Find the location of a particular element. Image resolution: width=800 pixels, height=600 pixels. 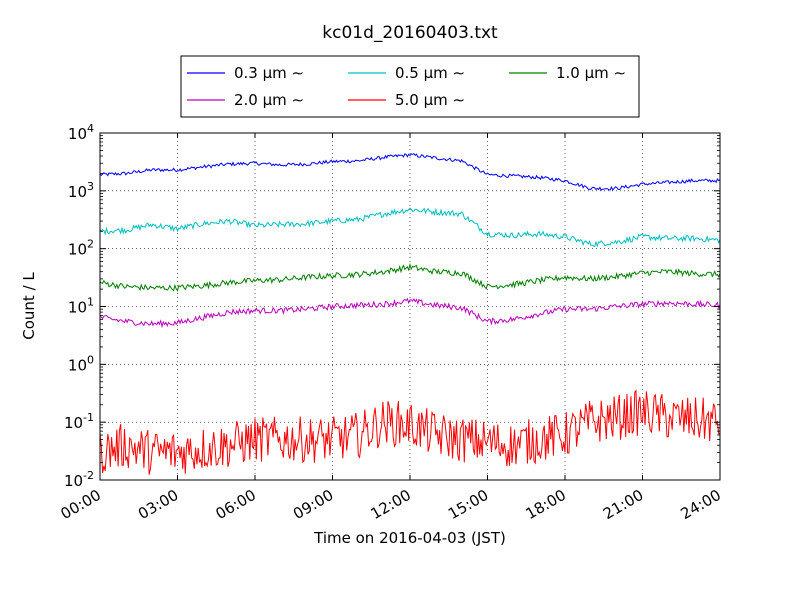

legend: 0.3 μm ∼ 0.5 μm ∼ 1.0 μm ∼ 2.0 μm ∼ 5.0 μm ∼ is located at coordinates (410, 86).